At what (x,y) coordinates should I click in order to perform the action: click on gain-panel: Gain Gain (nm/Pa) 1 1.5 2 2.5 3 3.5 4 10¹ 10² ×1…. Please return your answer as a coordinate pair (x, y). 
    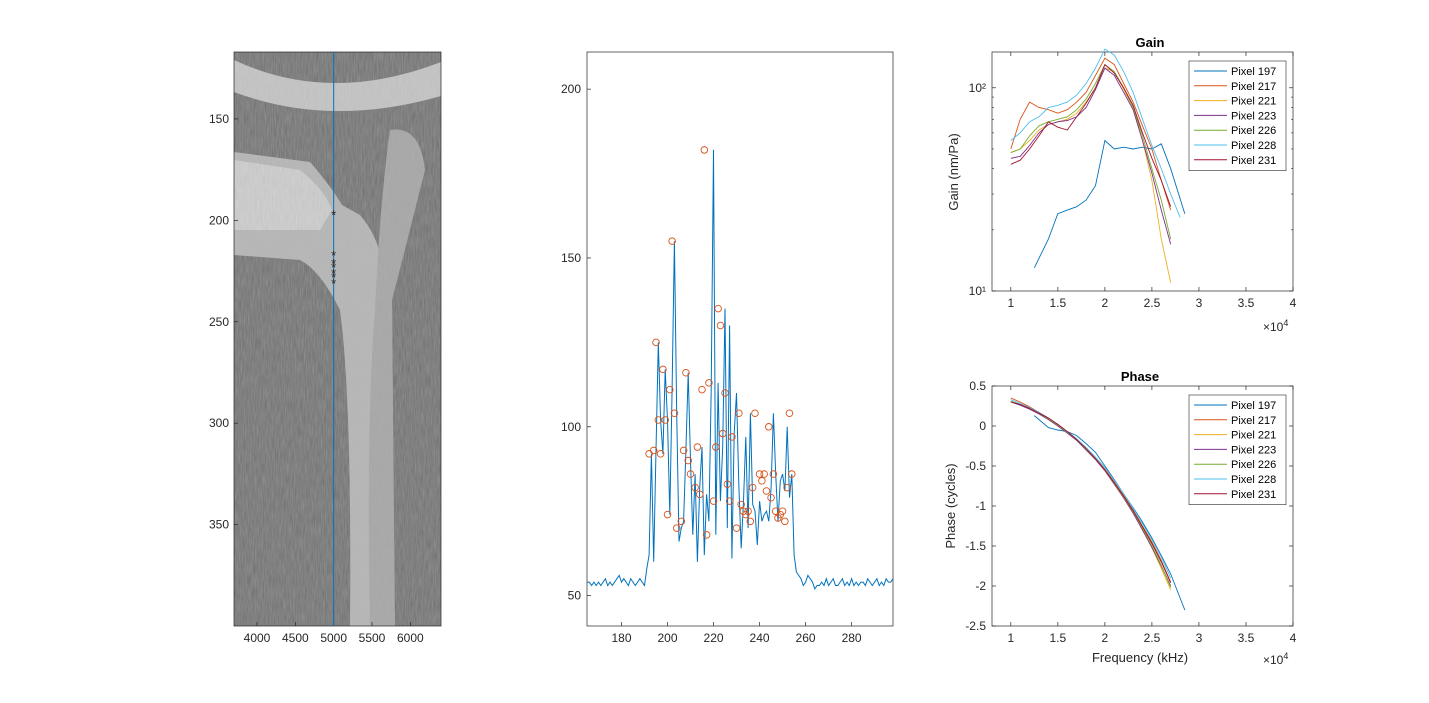
    Looking at the image, I should click on (1121, 184).